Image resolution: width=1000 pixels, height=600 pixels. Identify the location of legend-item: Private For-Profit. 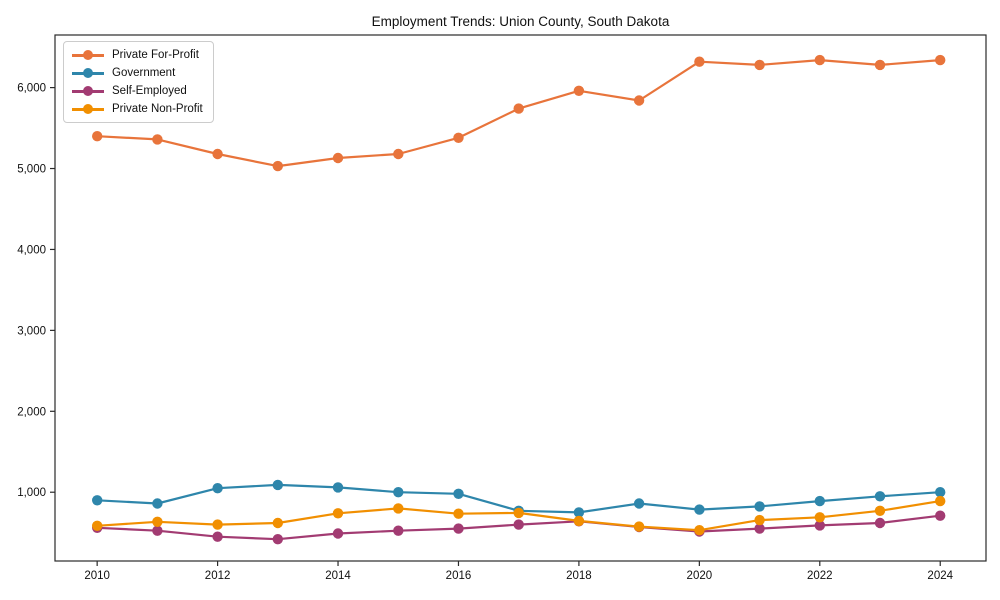
(137, 55).